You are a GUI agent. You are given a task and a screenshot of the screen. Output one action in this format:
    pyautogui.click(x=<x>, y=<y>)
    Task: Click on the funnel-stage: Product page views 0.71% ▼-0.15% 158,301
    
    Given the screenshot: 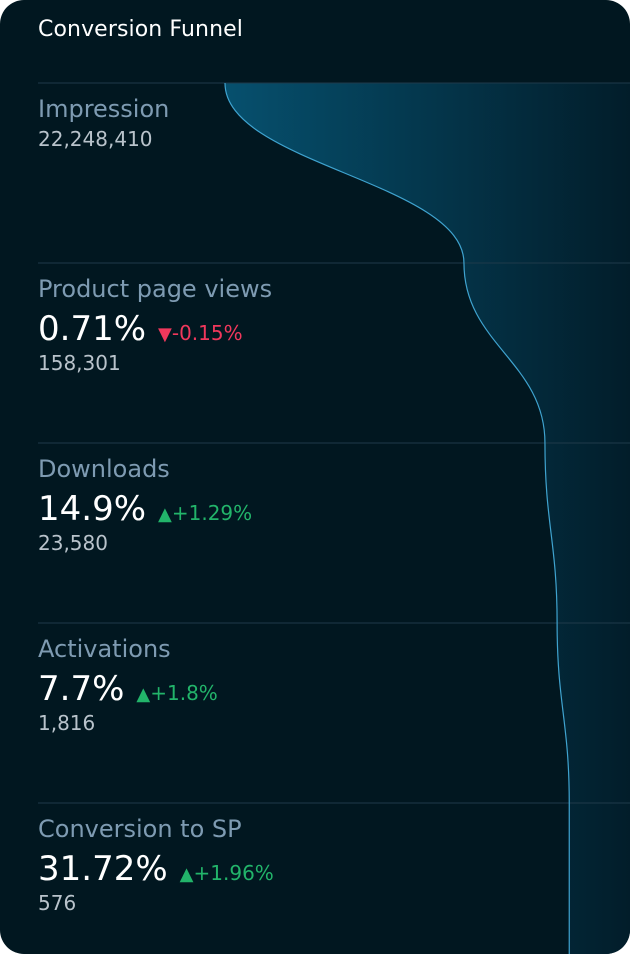 What is the action you would take?
    pyautogui.click(x=155, y=325)
    